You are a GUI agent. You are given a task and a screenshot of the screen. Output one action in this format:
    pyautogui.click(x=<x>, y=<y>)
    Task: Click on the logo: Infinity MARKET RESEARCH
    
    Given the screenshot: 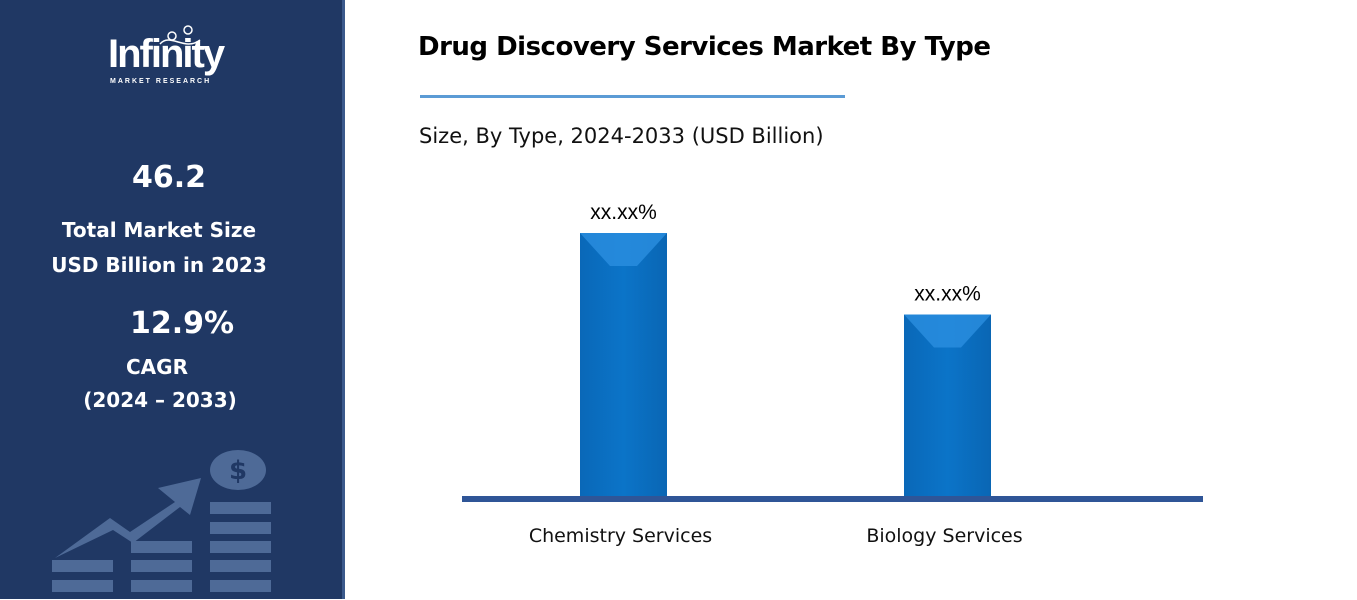 What is the action you would take?
    pyautogui.click(x=175, y=57)
    